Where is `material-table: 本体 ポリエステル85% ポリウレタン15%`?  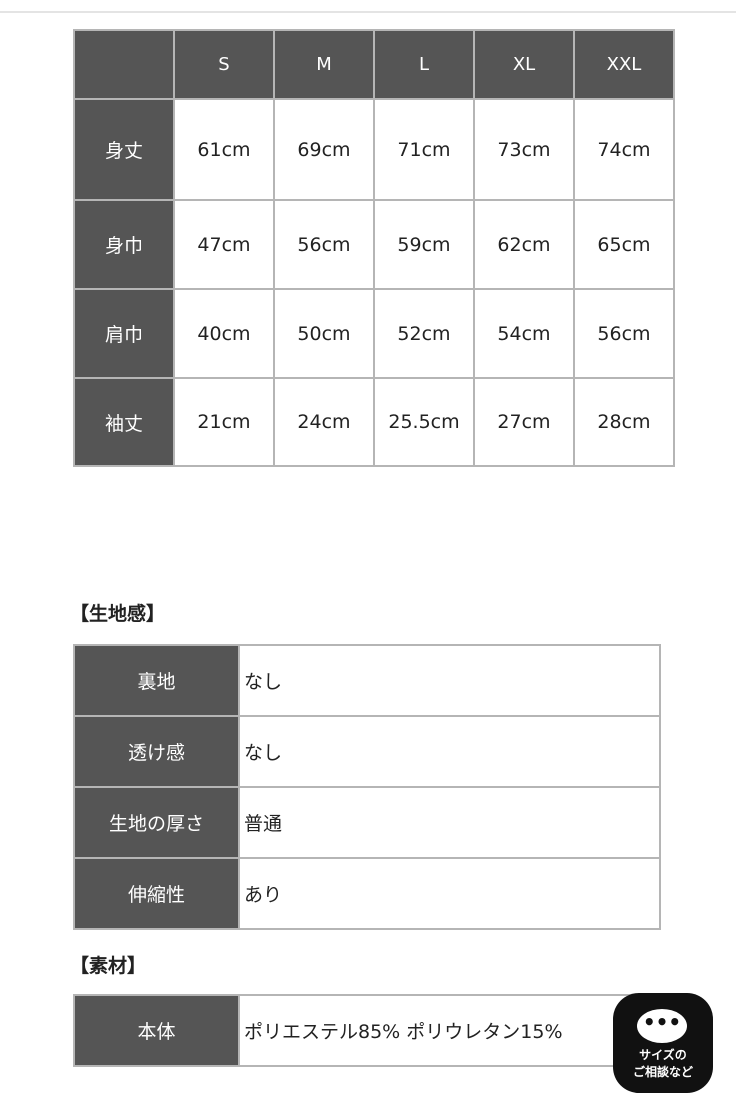 material-table: 本体 ポリエステル85% ポリウレタン15% is located at coordinates (367, 1030).